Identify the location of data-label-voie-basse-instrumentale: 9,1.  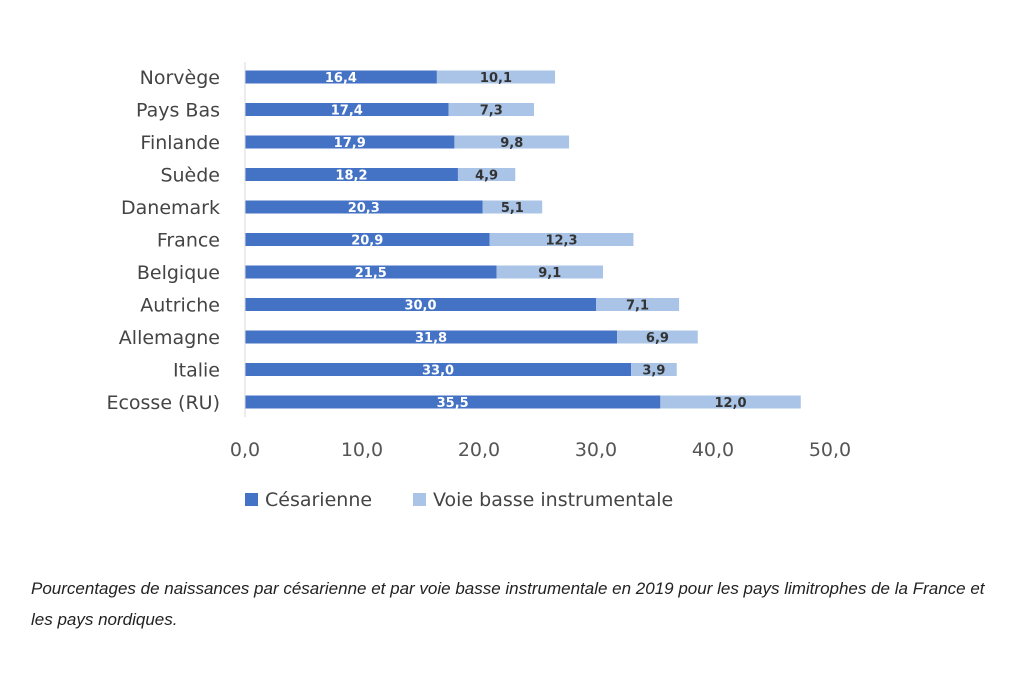
(549, 273).